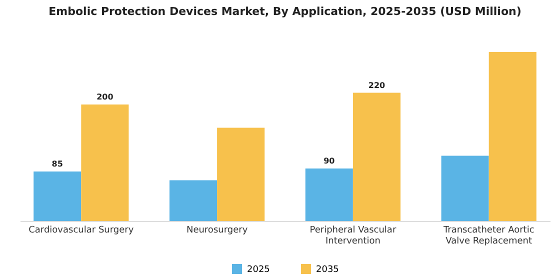 The image size is (560, 280). What do you see at coordinates (258, 270) in the screenshot?
I see `legend-label: 2025` at bounding box center [258, 270].